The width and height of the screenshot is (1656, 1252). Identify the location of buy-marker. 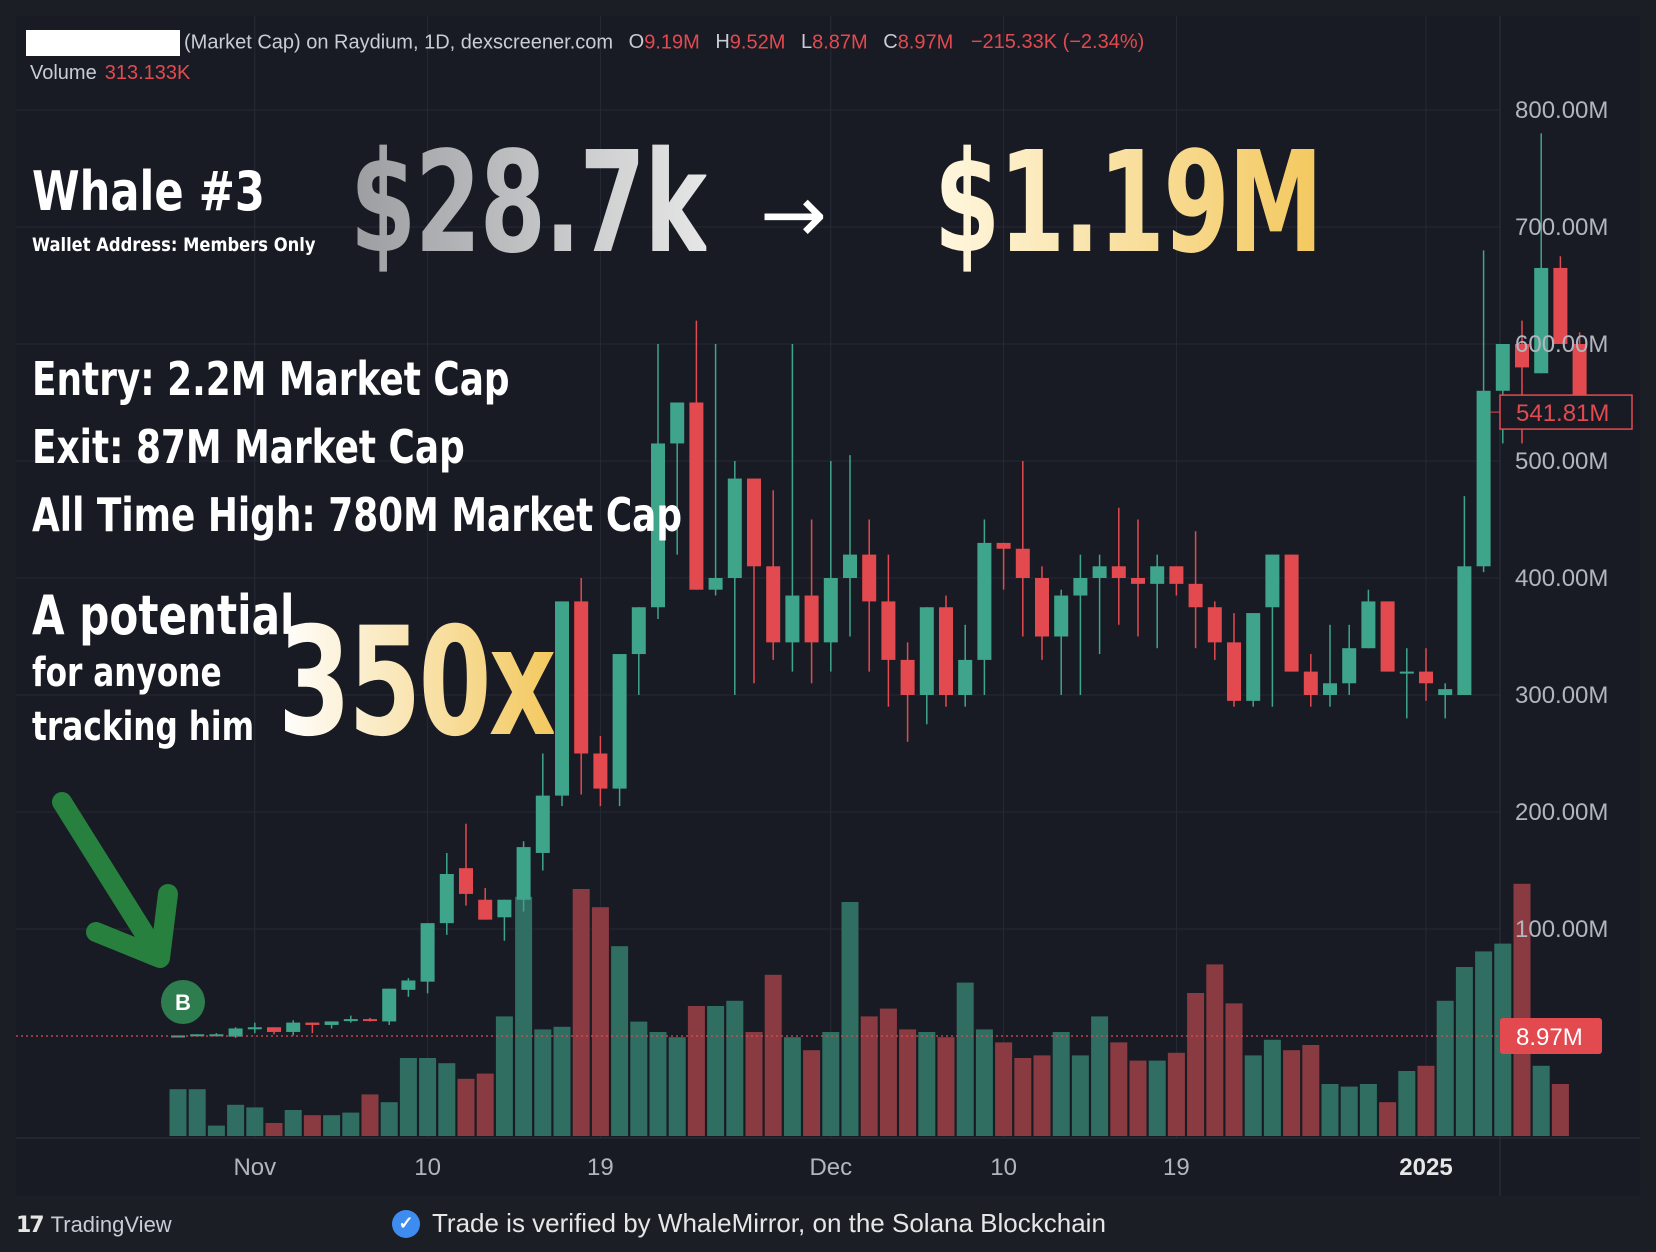
(183, 1002).